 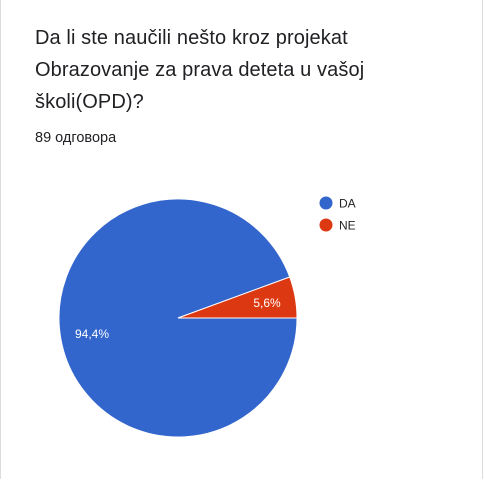 I want to click on slice-label-ne: 5,6%, so click(x=267, y=303).